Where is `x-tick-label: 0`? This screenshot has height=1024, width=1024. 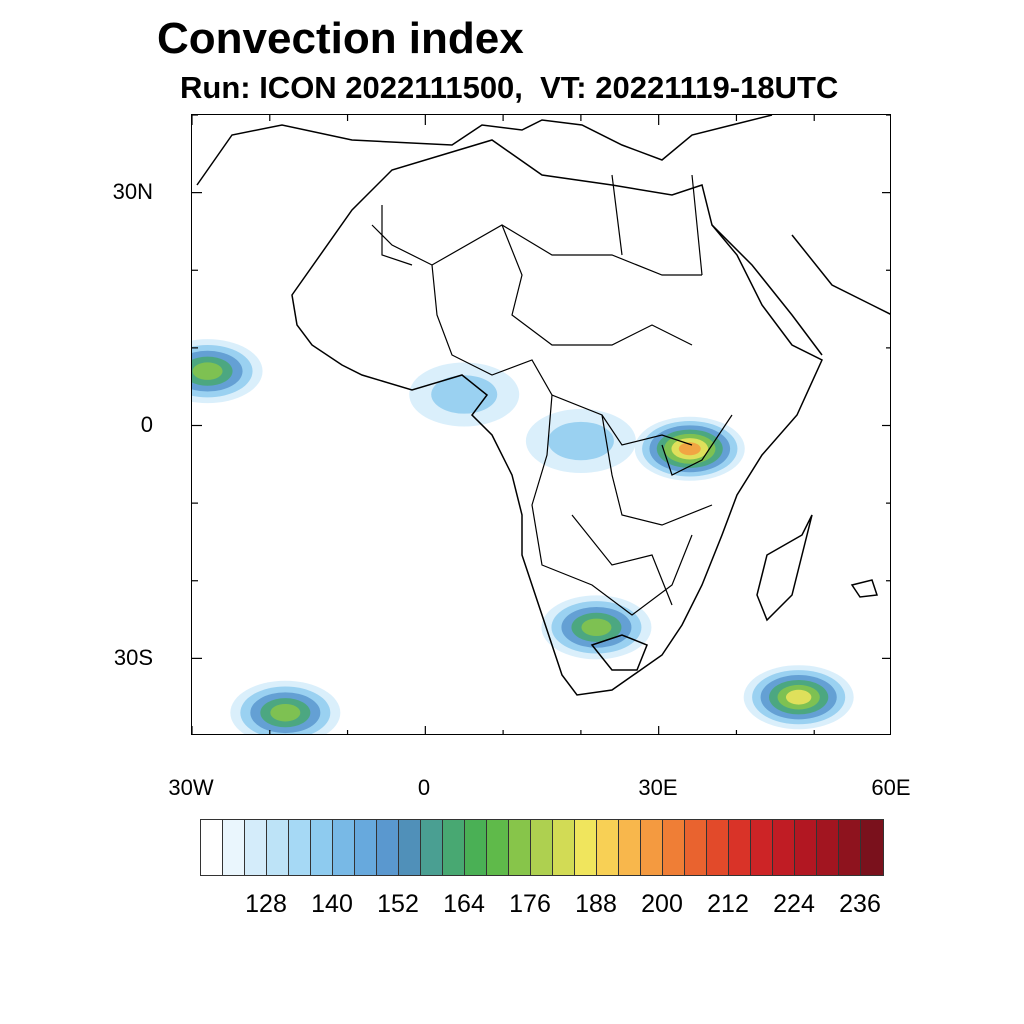
x-tick-label: 0 is located at coordinates (424, 787).